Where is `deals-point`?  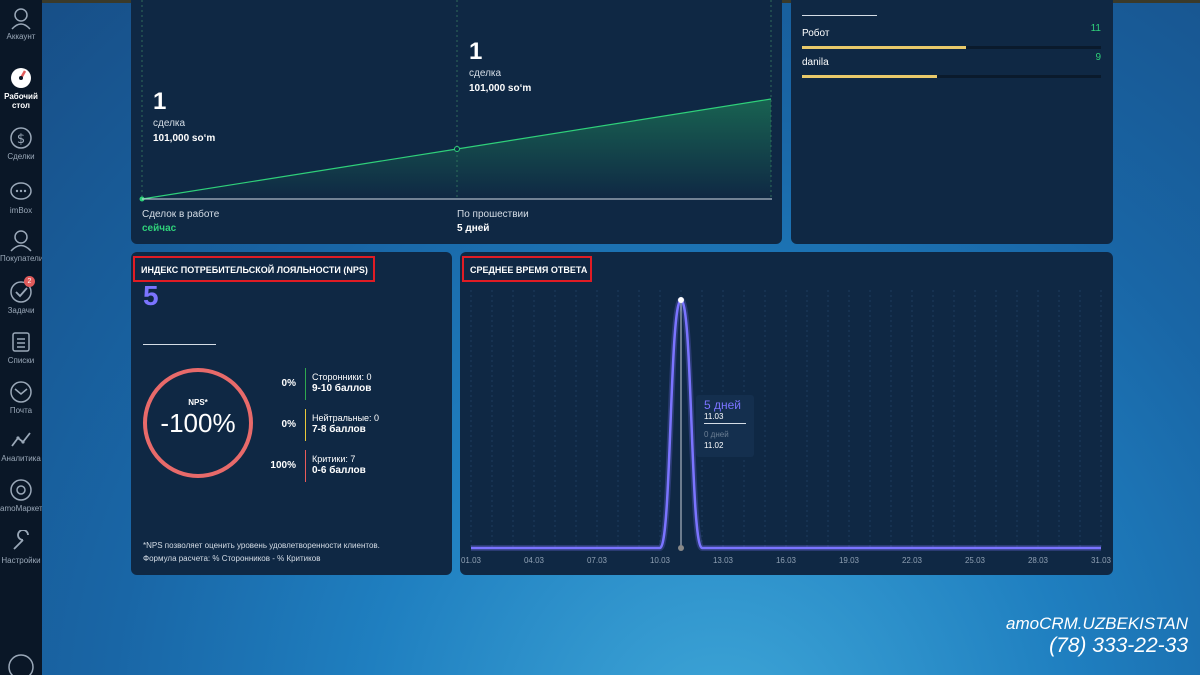
deals-point is located at coordinates (457, 149).